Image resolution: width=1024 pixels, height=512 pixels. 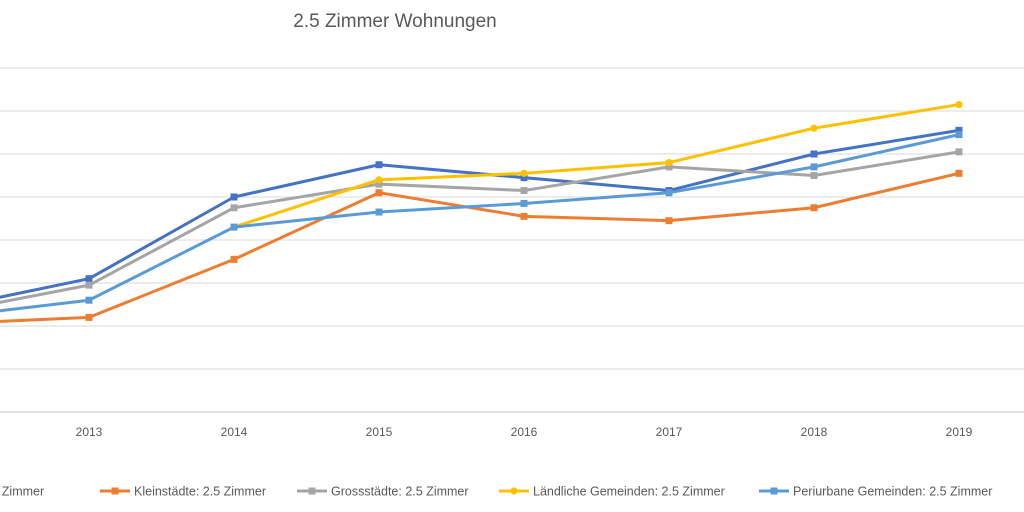 What do you see at coordinates (89, 432) in the screenshot?
I see `x-tick-label: 2013` at bounding box center [89, 432].